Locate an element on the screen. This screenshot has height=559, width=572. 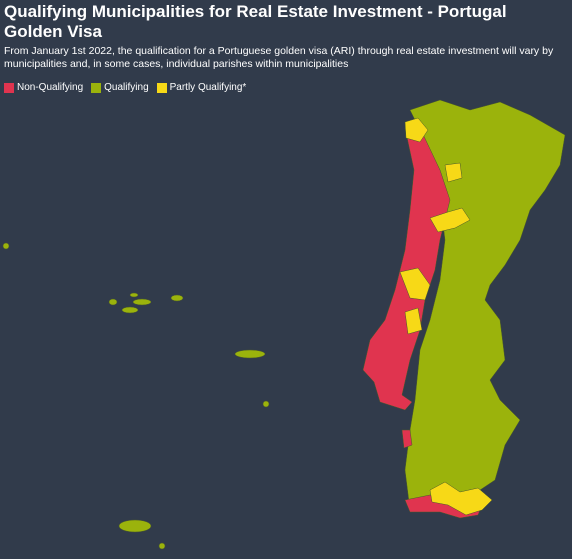
legend-item: Partly Qualifying* is located at coordinates (201, 87).